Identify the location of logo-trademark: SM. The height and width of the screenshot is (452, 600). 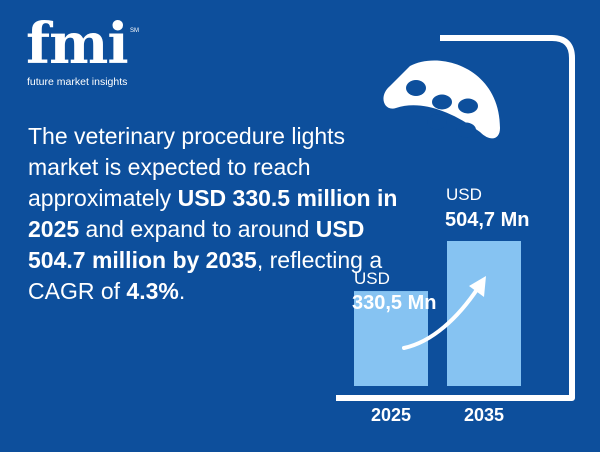
(134, 31).